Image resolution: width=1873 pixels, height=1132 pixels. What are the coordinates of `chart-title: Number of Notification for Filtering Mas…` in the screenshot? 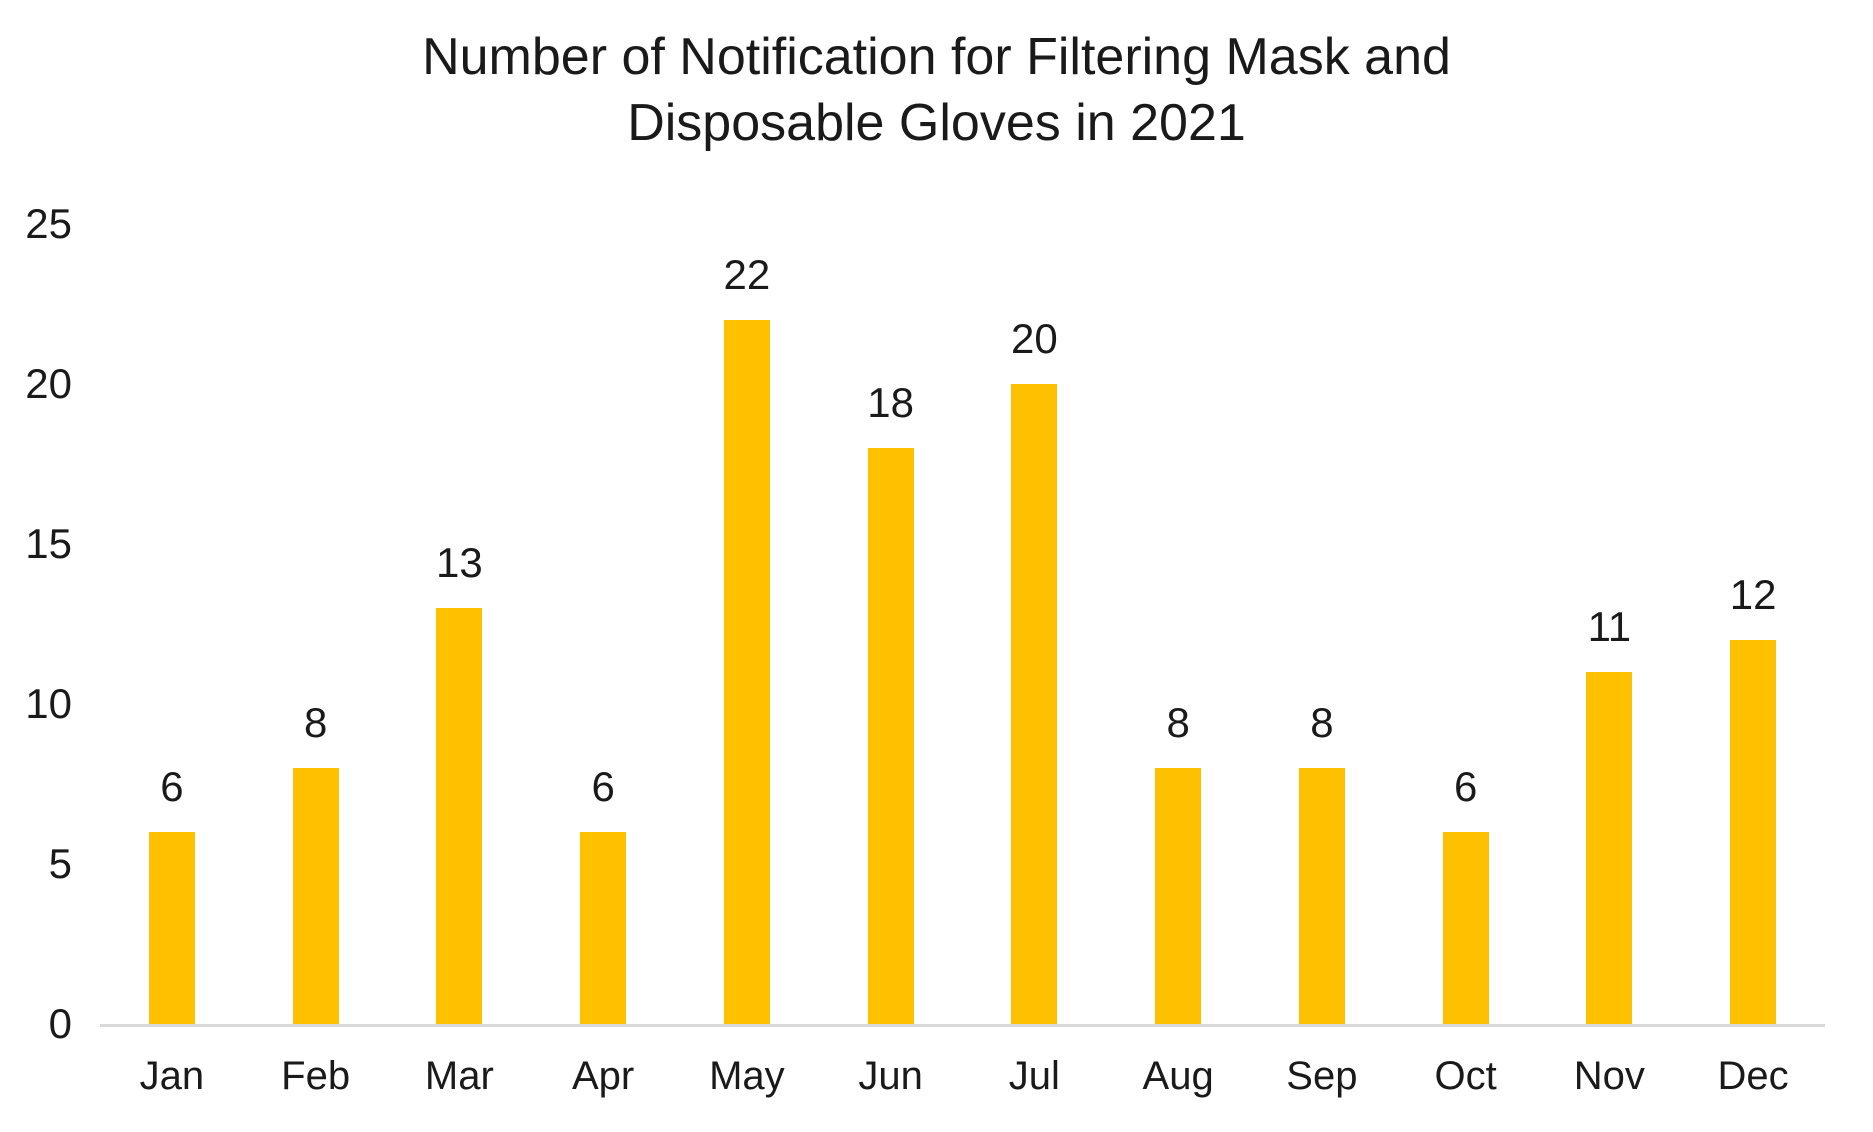 It's located at (936, 90).